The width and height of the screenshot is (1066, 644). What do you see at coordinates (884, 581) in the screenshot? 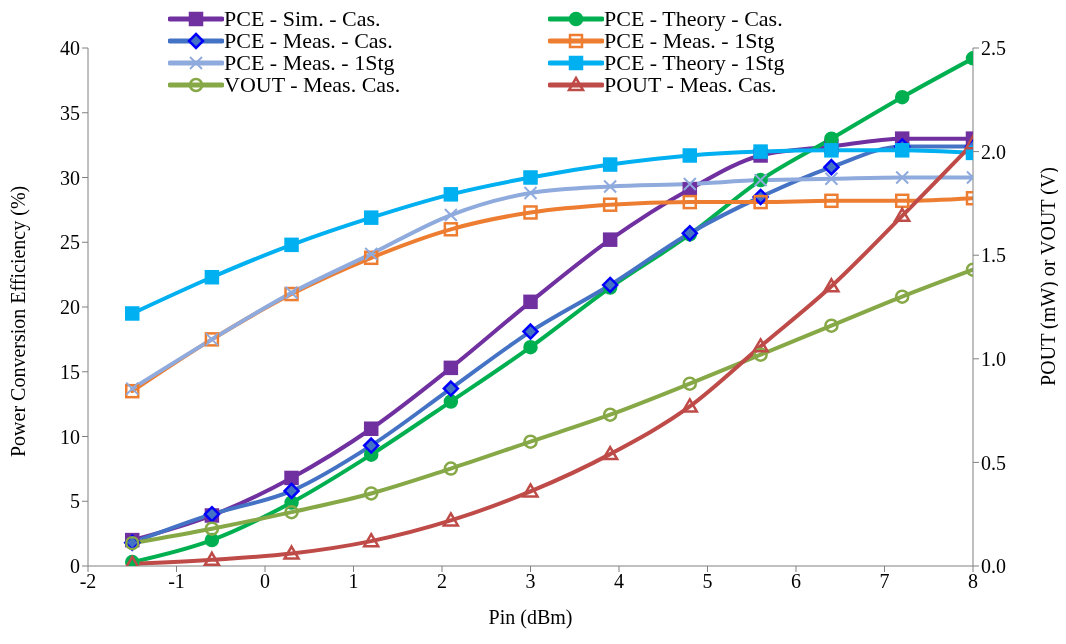
I see `x-tick-label: 7` at bounding box center [884, 581].